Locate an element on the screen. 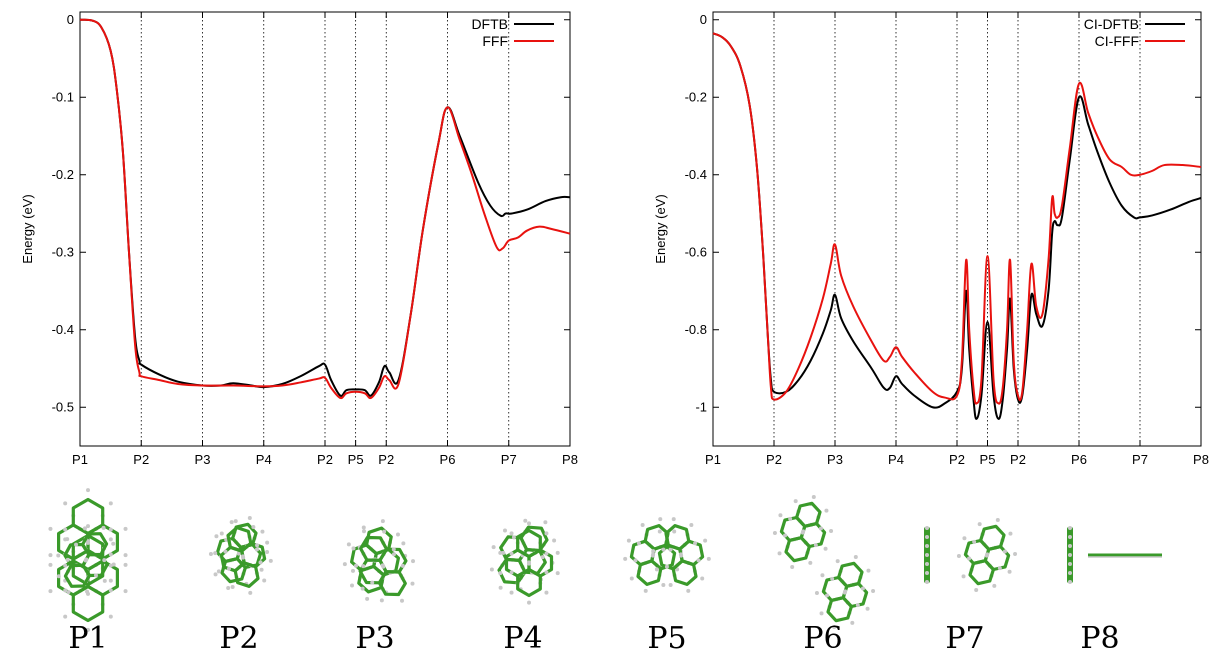  left-legend-label-1: FFF is located at coordinates (495, 41).